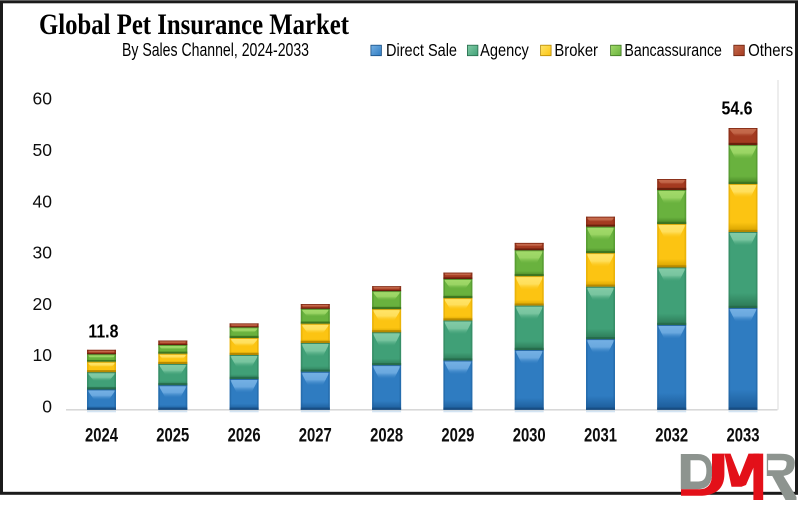 This screenshot has height=505, width=800. What do you see at coordinates (194, 25) in the screenshot?
I see `svg-text: Global Pet Insurance Market` at bounding box center [194, 25].